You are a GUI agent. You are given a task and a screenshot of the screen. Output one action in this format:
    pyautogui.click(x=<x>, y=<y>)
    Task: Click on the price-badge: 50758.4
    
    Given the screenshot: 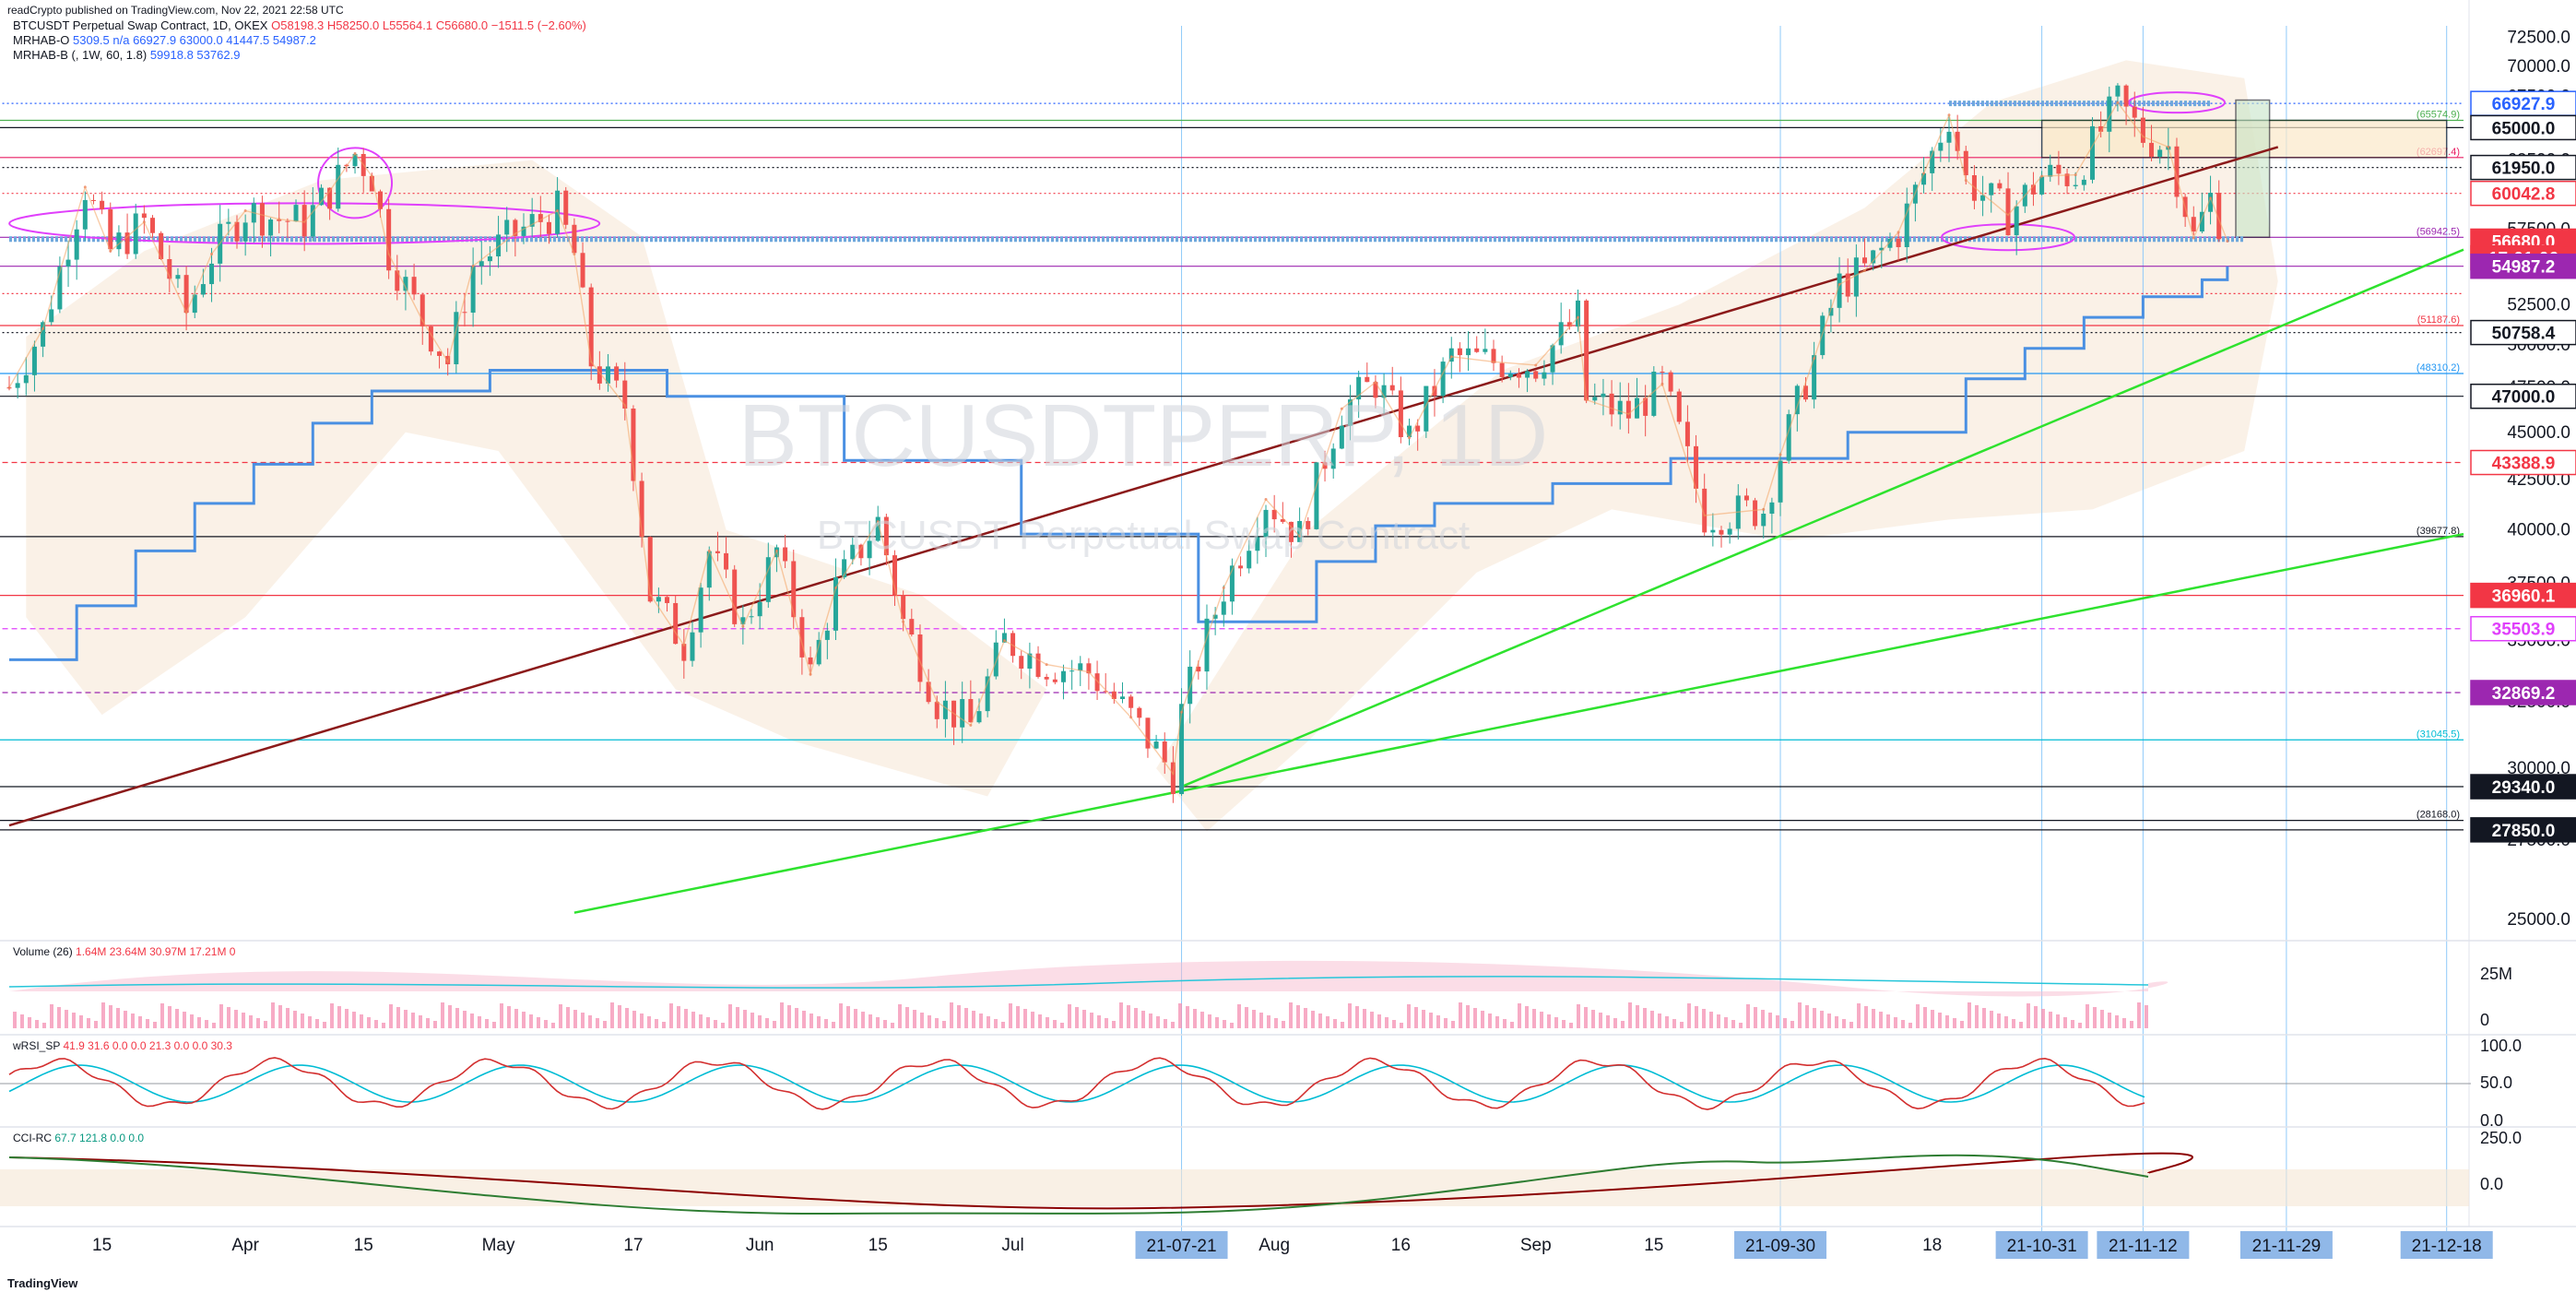 What is the action you would take?
    pyautogui.click(x=2523, y=332)
    